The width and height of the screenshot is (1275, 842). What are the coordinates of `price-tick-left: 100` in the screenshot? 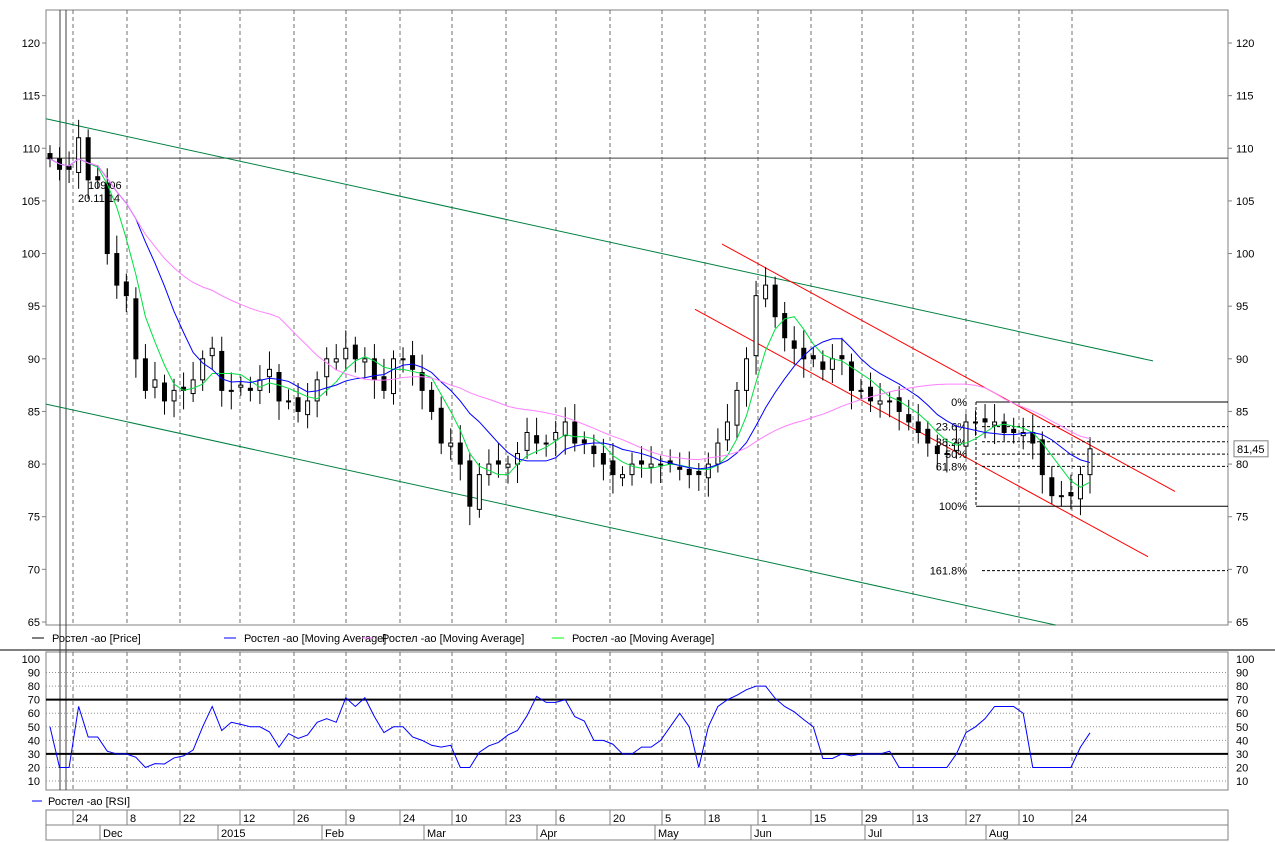 It's located at (31, 255).